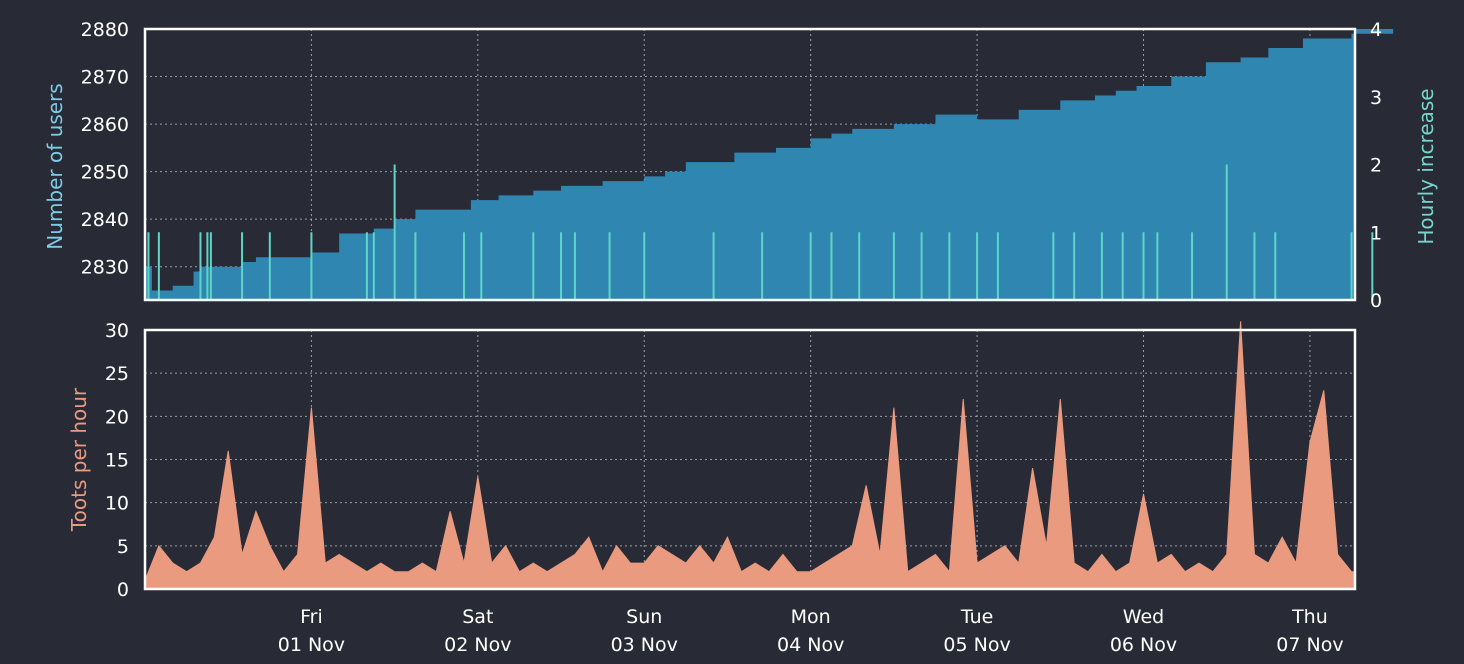  I want to click on bottom-y-tick-label: 15, so click(117, 461).